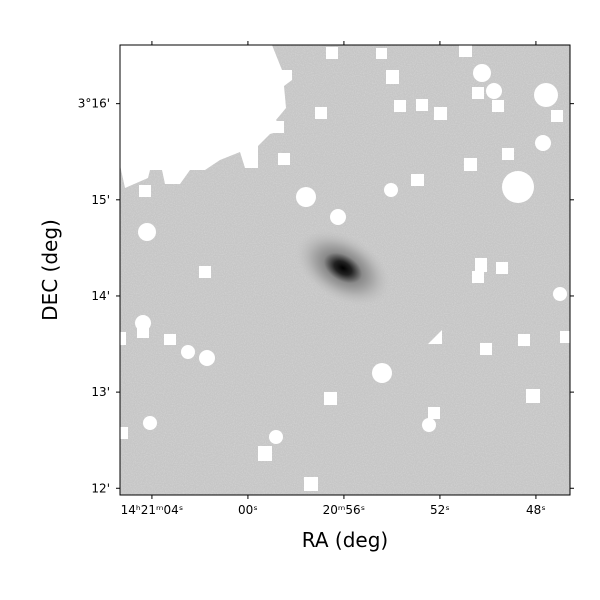 The width and height of the screenshot is (600, 600). What do you see at coordinates (100, 200) in the screenshot?
I see `y-tick-label: 15'` at bounding box center [100, 200].